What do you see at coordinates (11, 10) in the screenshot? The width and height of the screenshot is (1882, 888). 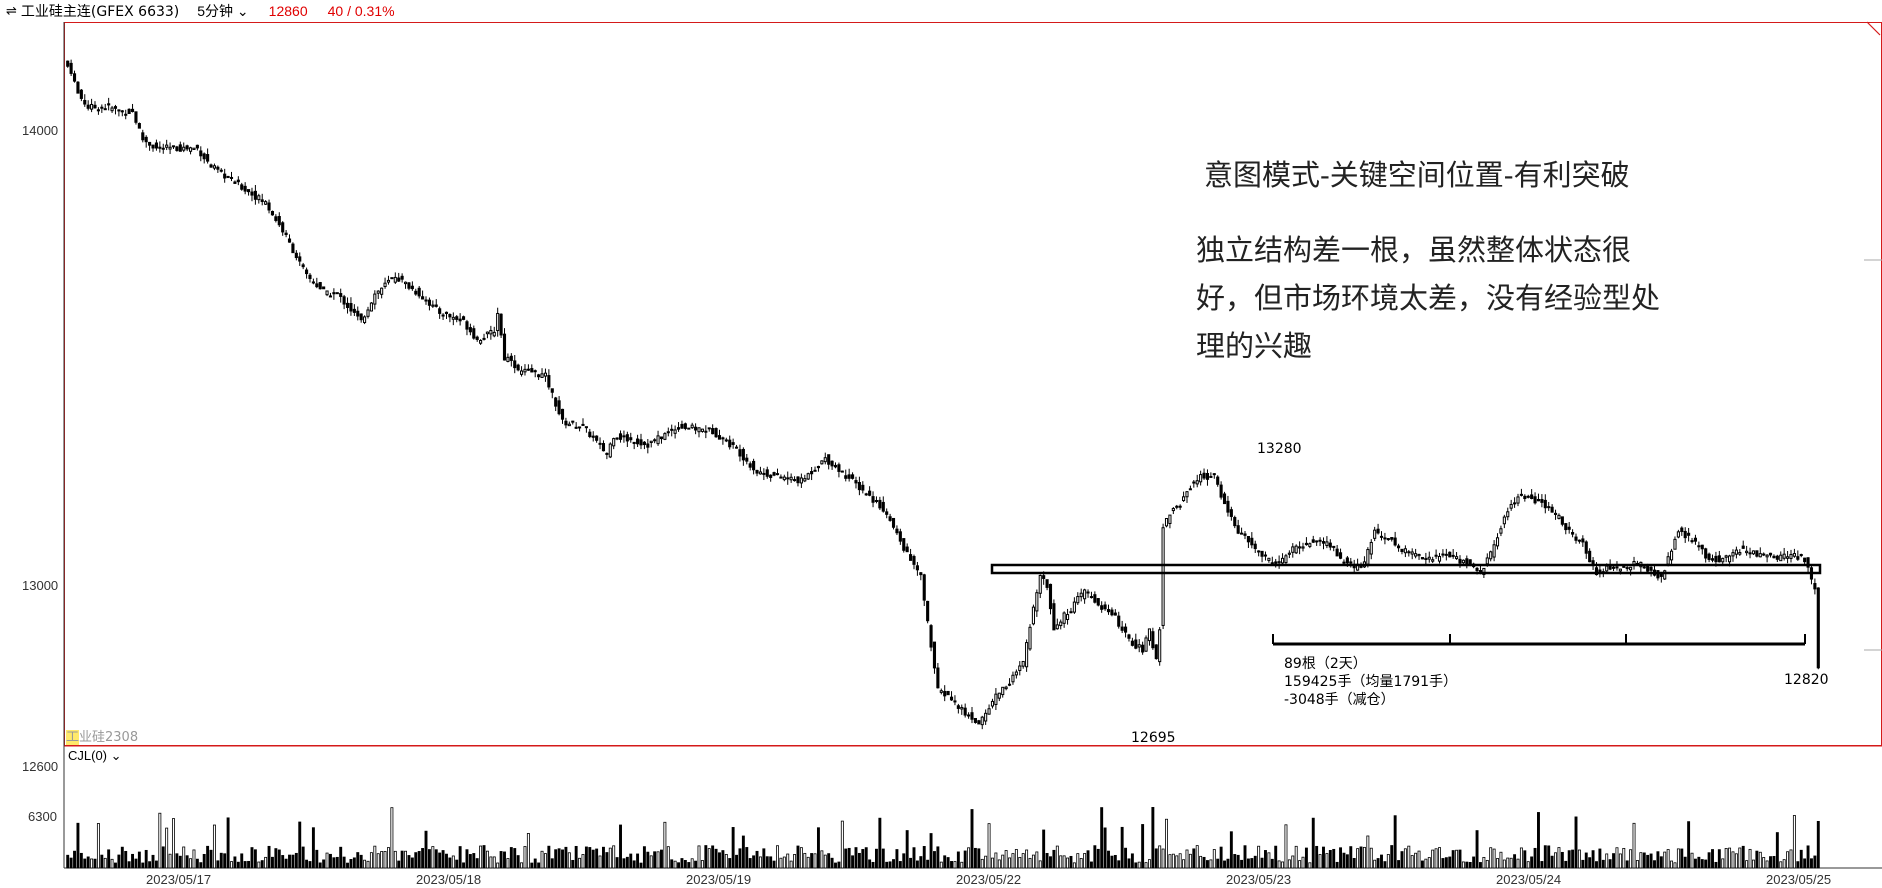 I see `link-icon: ⇌` at bounding box center [11, 10].